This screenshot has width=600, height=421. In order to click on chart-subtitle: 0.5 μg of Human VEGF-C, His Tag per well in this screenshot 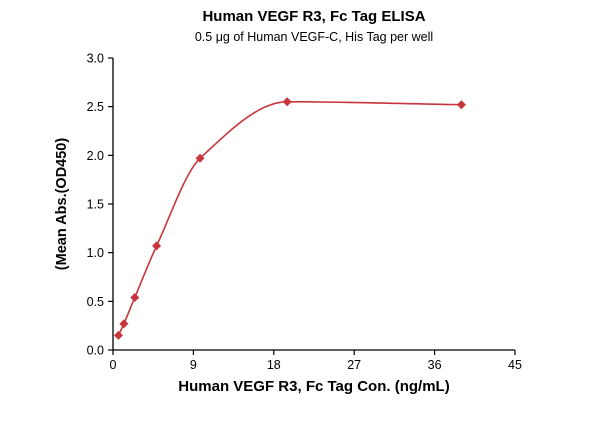, I will do `click(314, 37)`.